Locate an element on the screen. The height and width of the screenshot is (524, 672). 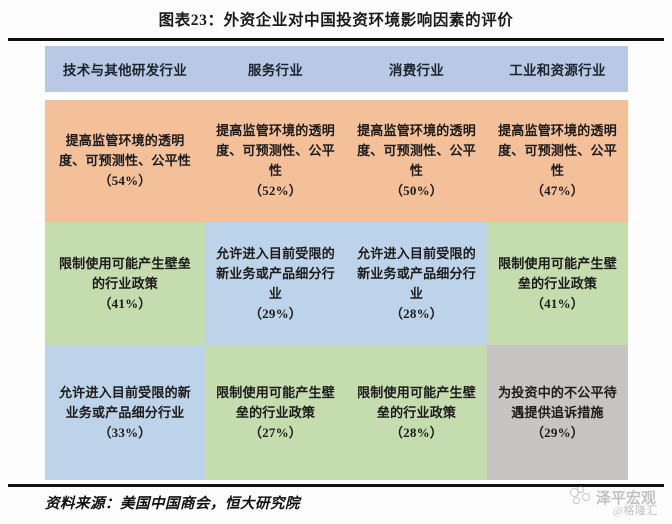
source-divider-rule is located at coordinates (336, 485).